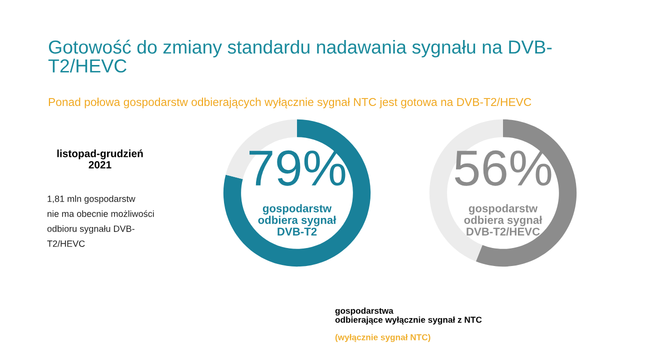  I want to click on donut-slice, so click(297, 193).